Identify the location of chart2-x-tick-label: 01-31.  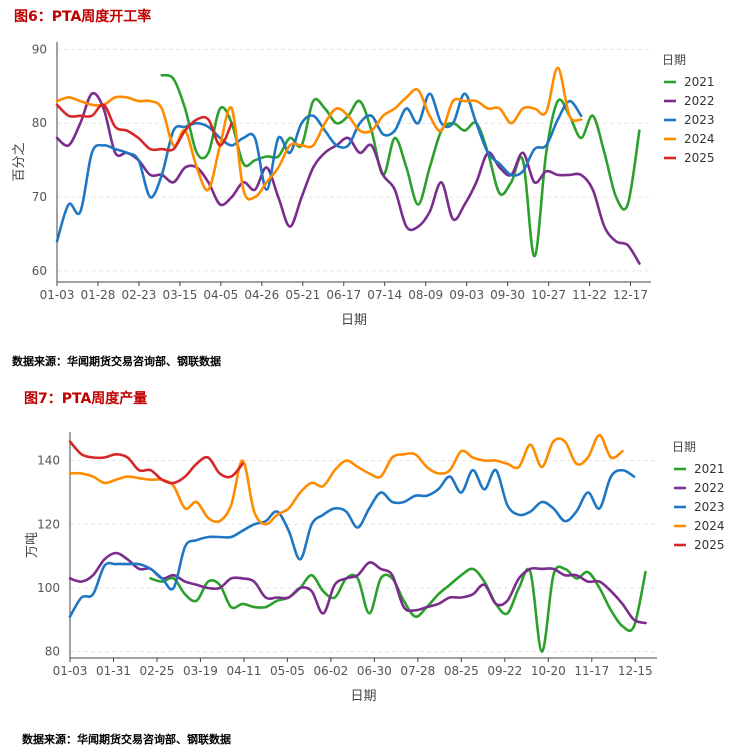
(113, 671).